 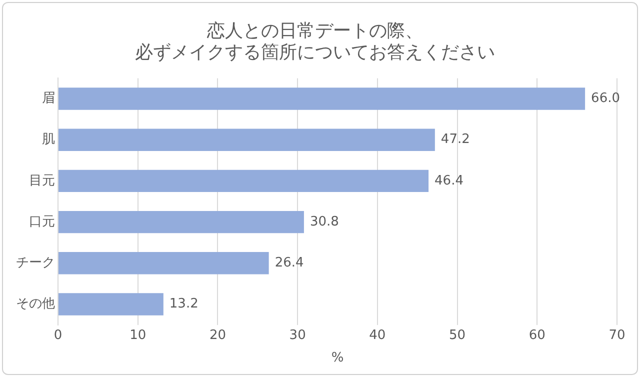 I want to click on text: 恋人との日常デートの際、, so click(x=315, y=31).